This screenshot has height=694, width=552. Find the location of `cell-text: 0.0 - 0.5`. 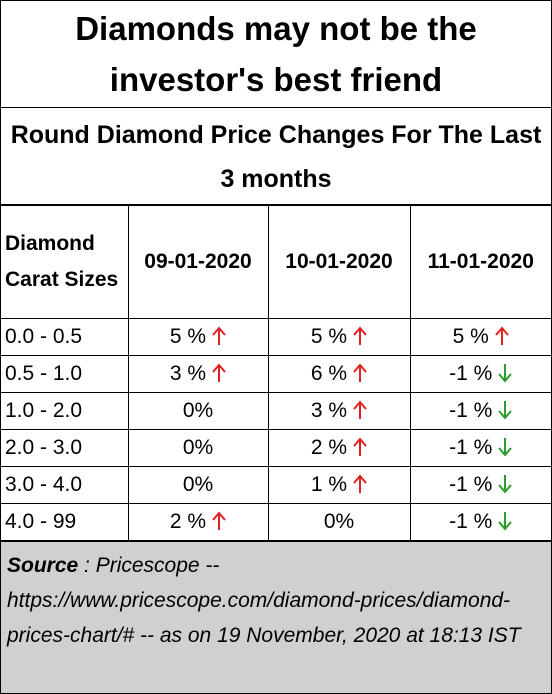

cell-text: 0.0 - 0.5 is located at coordinates (44, 336).